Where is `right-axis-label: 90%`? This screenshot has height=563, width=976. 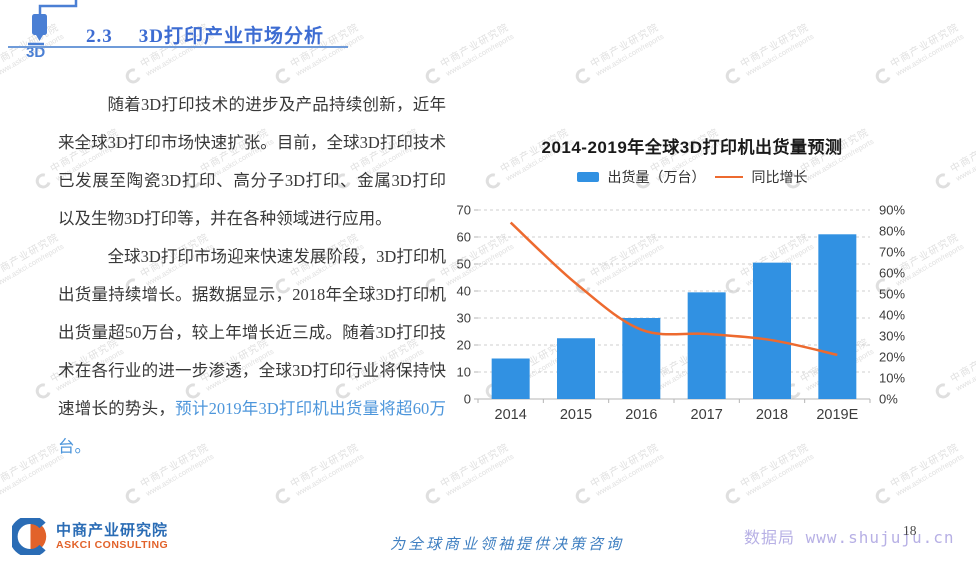
right-axis-label: 90% is located at coordinates (892, 210).